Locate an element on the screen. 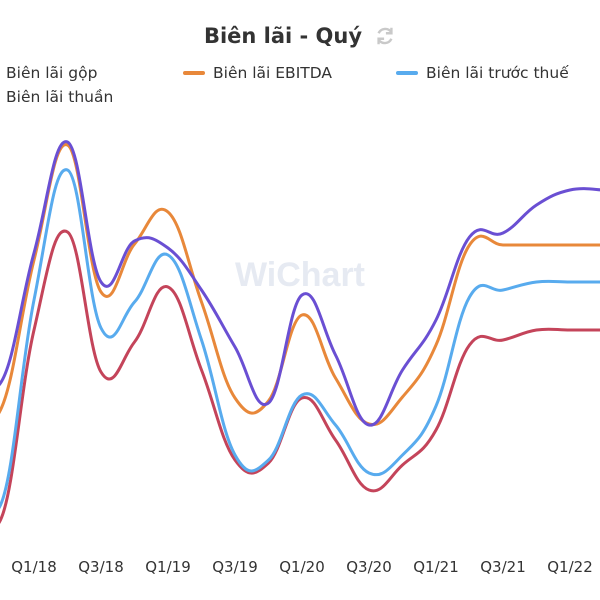  legend-item-bien-lai-truoc-thue: Biên lãi trước thuế is located at coordinates (482, 73).